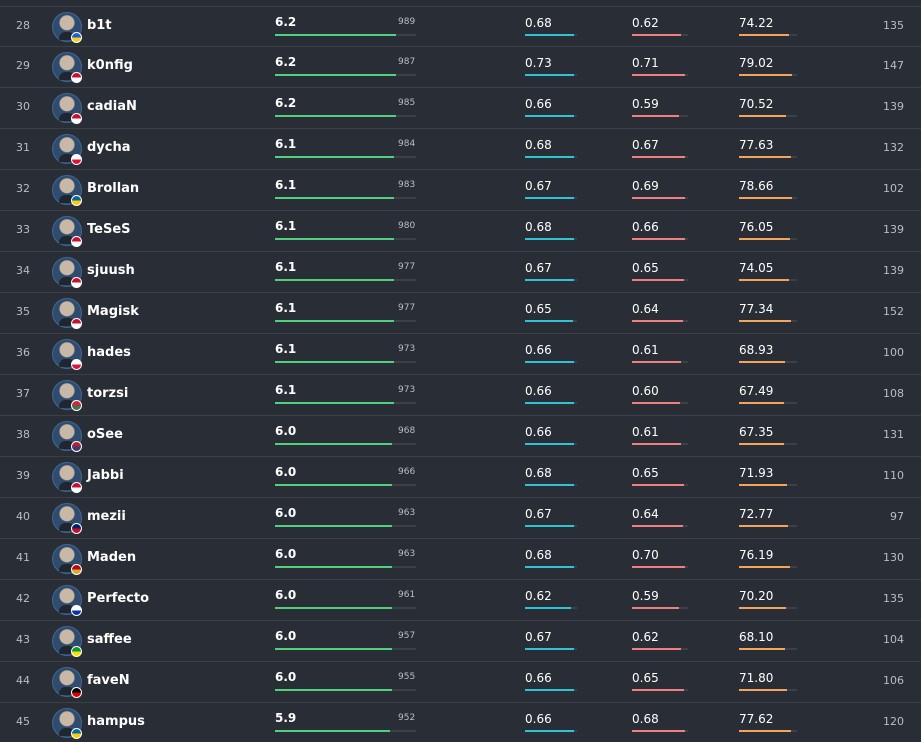 The width and height of the screenshot is (921, 742). What do you see at coordinates (109, 229) in the screenshot?
I see `player-name-link: TeSeS` at bounding box center [109, 229].